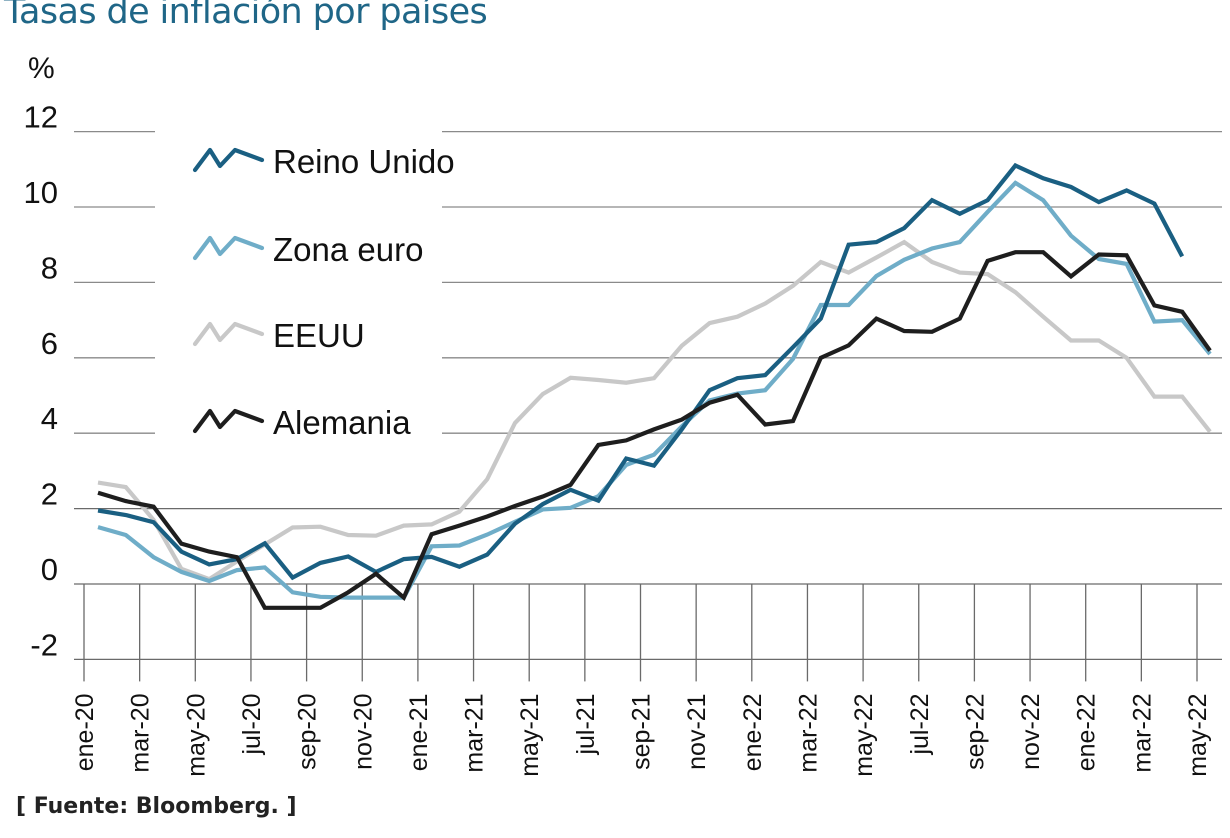 This screenshot has height=838, width=1230. Describe the element at coordinates (156, 806) in the screenshot. I see `source-note: [ Fuente: Bloomberg. ]` at that location.